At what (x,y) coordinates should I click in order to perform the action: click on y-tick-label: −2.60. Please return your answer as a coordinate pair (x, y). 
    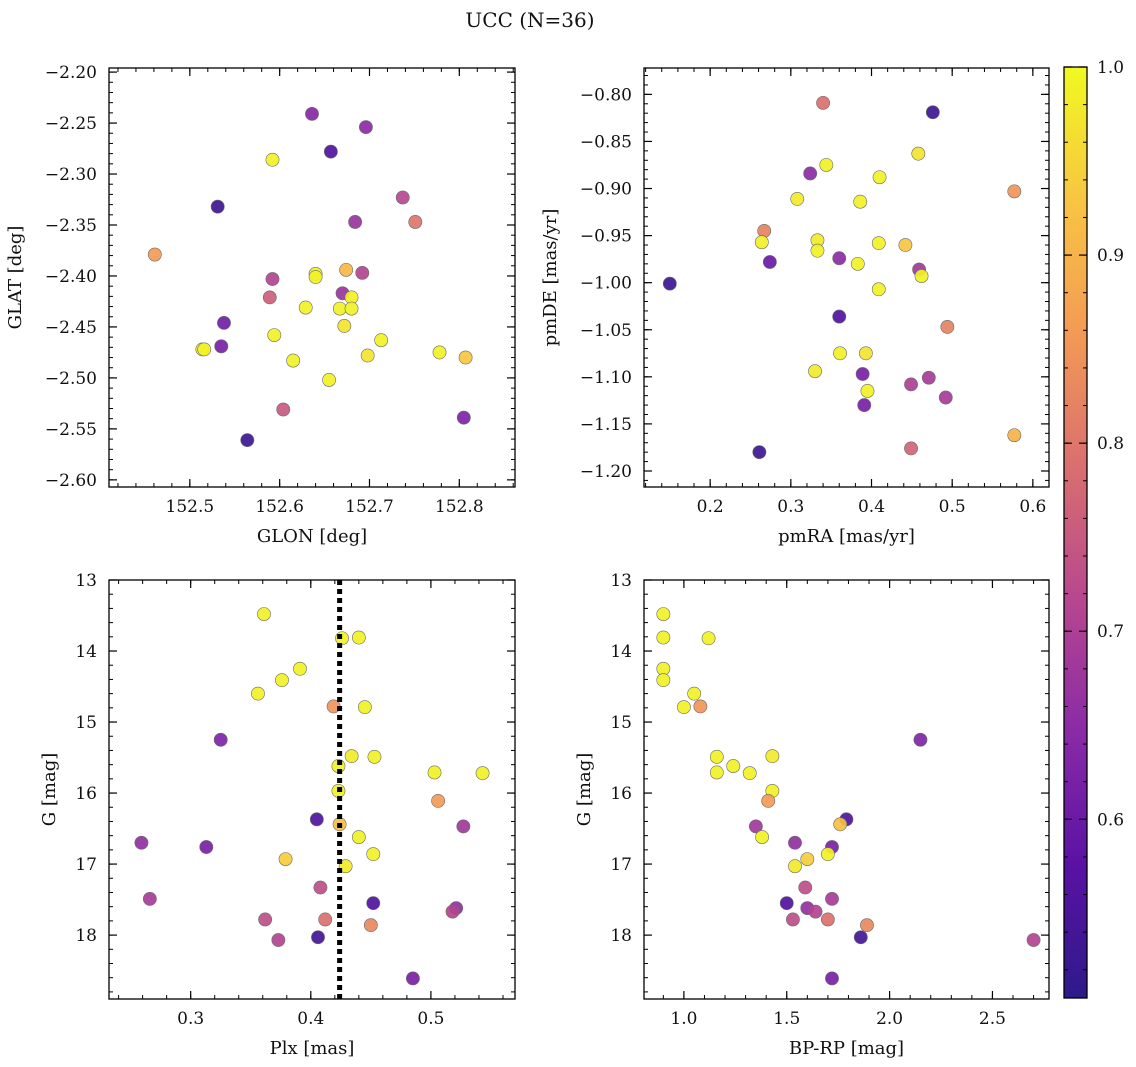
    Looking at the image, I should click on (71, 481).